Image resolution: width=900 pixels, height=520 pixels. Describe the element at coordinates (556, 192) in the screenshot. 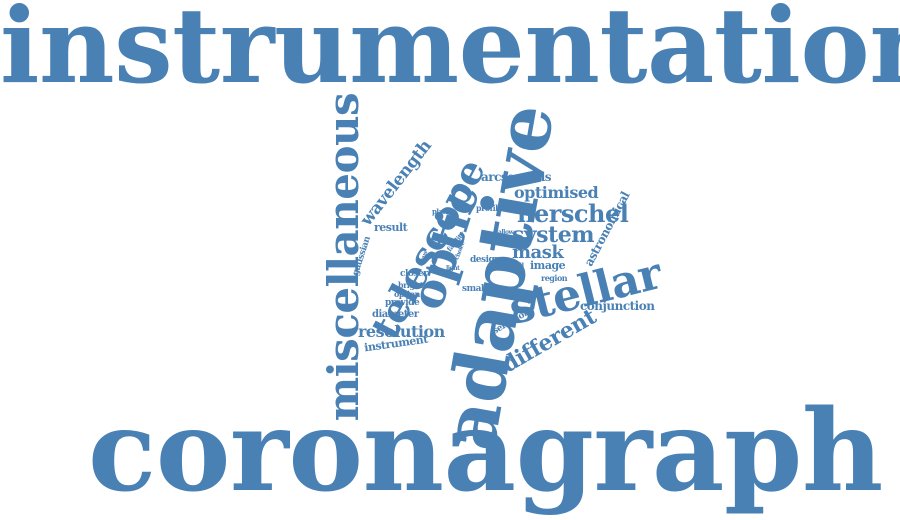

I see `word-optimised: optimised` at that location.